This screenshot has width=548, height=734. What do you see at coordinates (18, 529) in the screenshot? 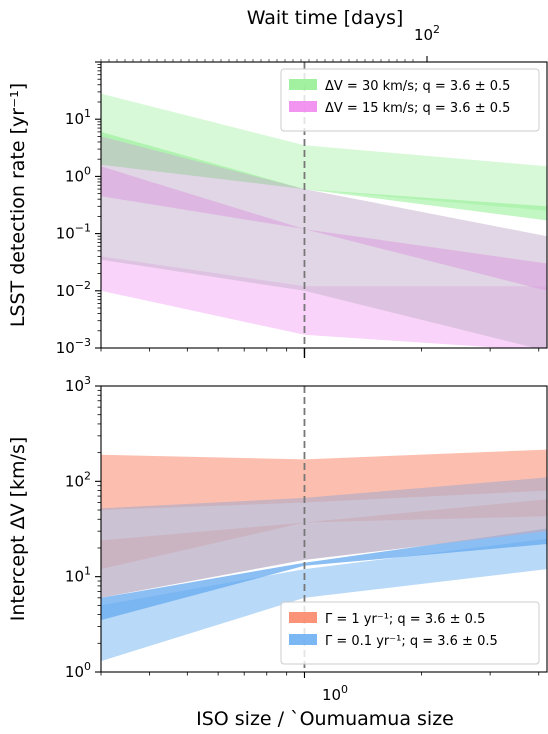
I see `intercept-dv-ylabel: Intercept ΔV [km/s]` at bounding box center [18, 529].